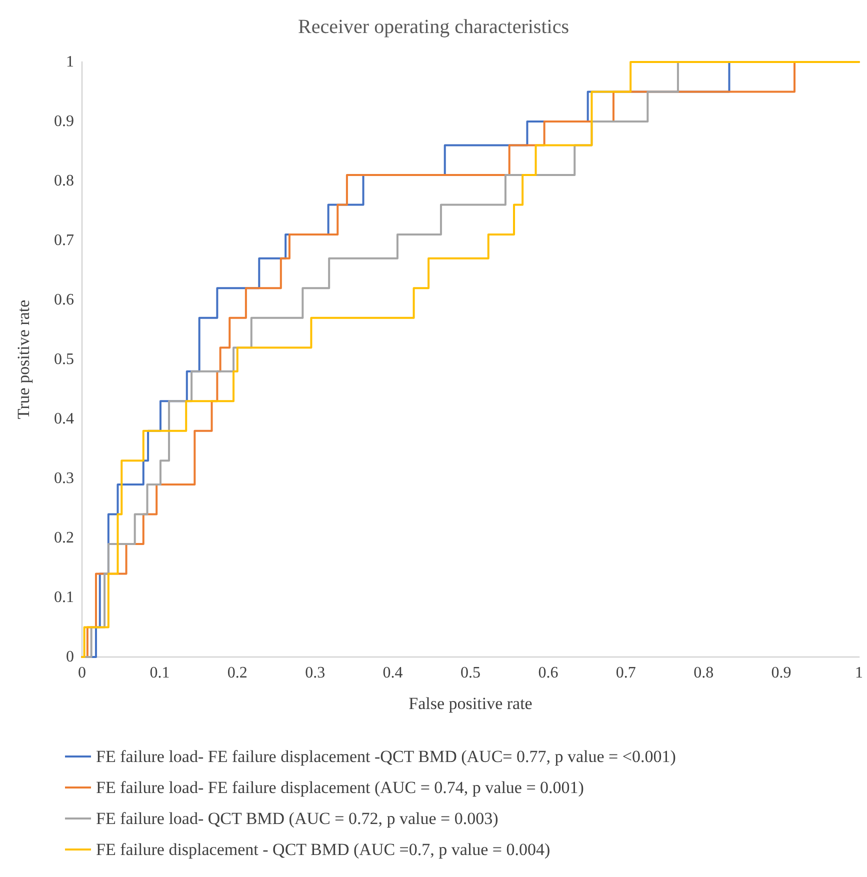 Image resolution: width=867 pixels, height=877 pixels. I want to click on y-tick-label: 0.2, so click(64, 538).